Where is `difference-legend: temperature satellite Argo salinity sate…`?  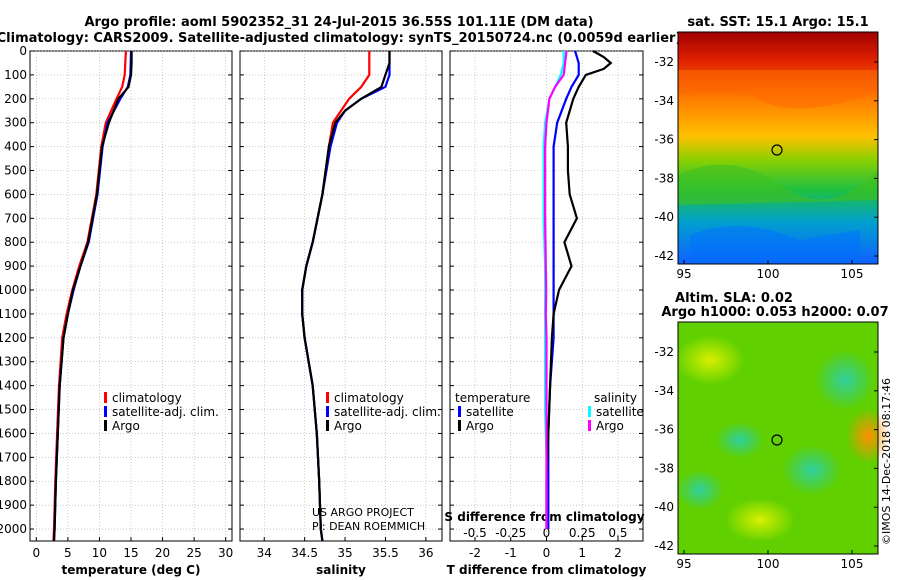
difference-legend: temperature satellite Argo salinity sate… is located at coordinates (549, 412).